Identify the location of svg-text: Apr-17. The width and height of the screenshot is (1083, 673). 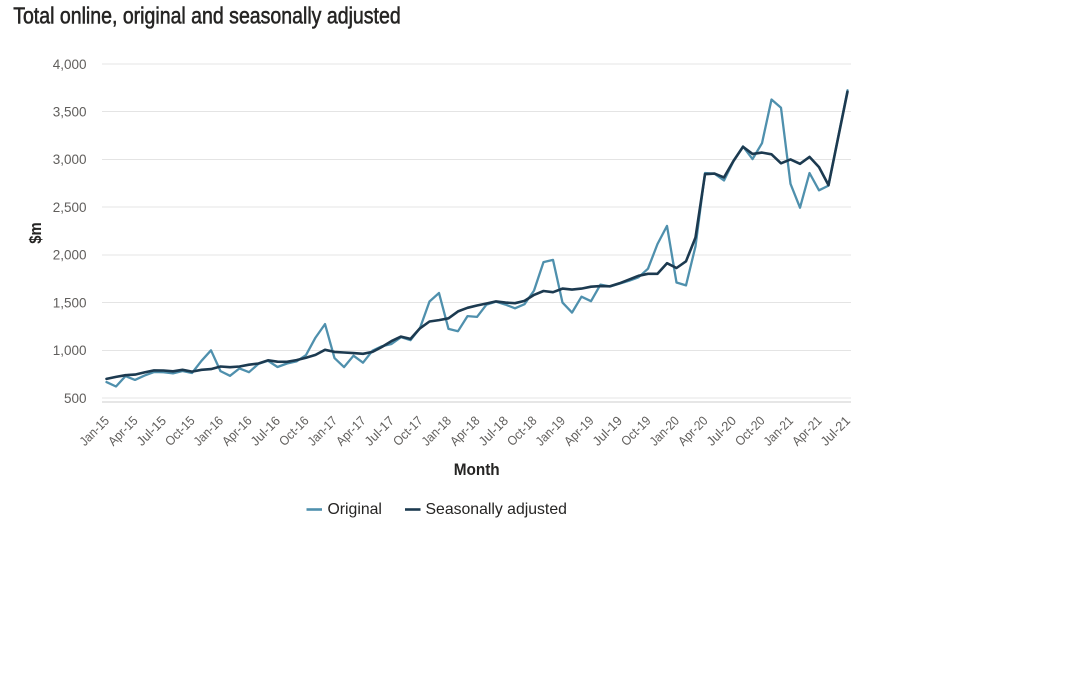
(351, 431).